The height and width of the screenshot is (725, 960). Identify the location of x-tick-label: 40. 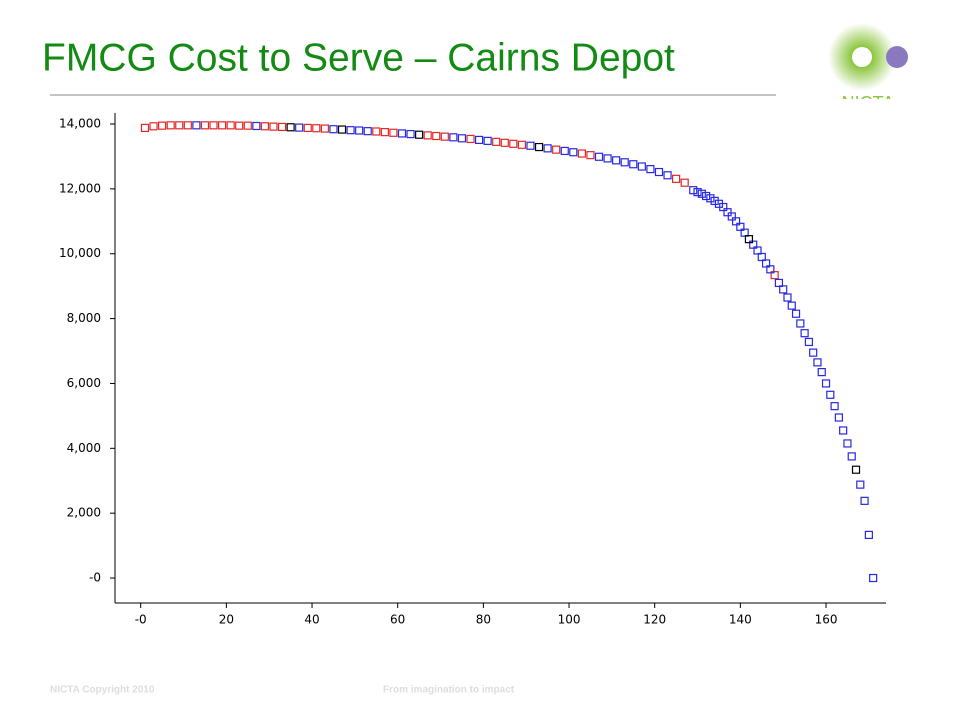
(311, 620).